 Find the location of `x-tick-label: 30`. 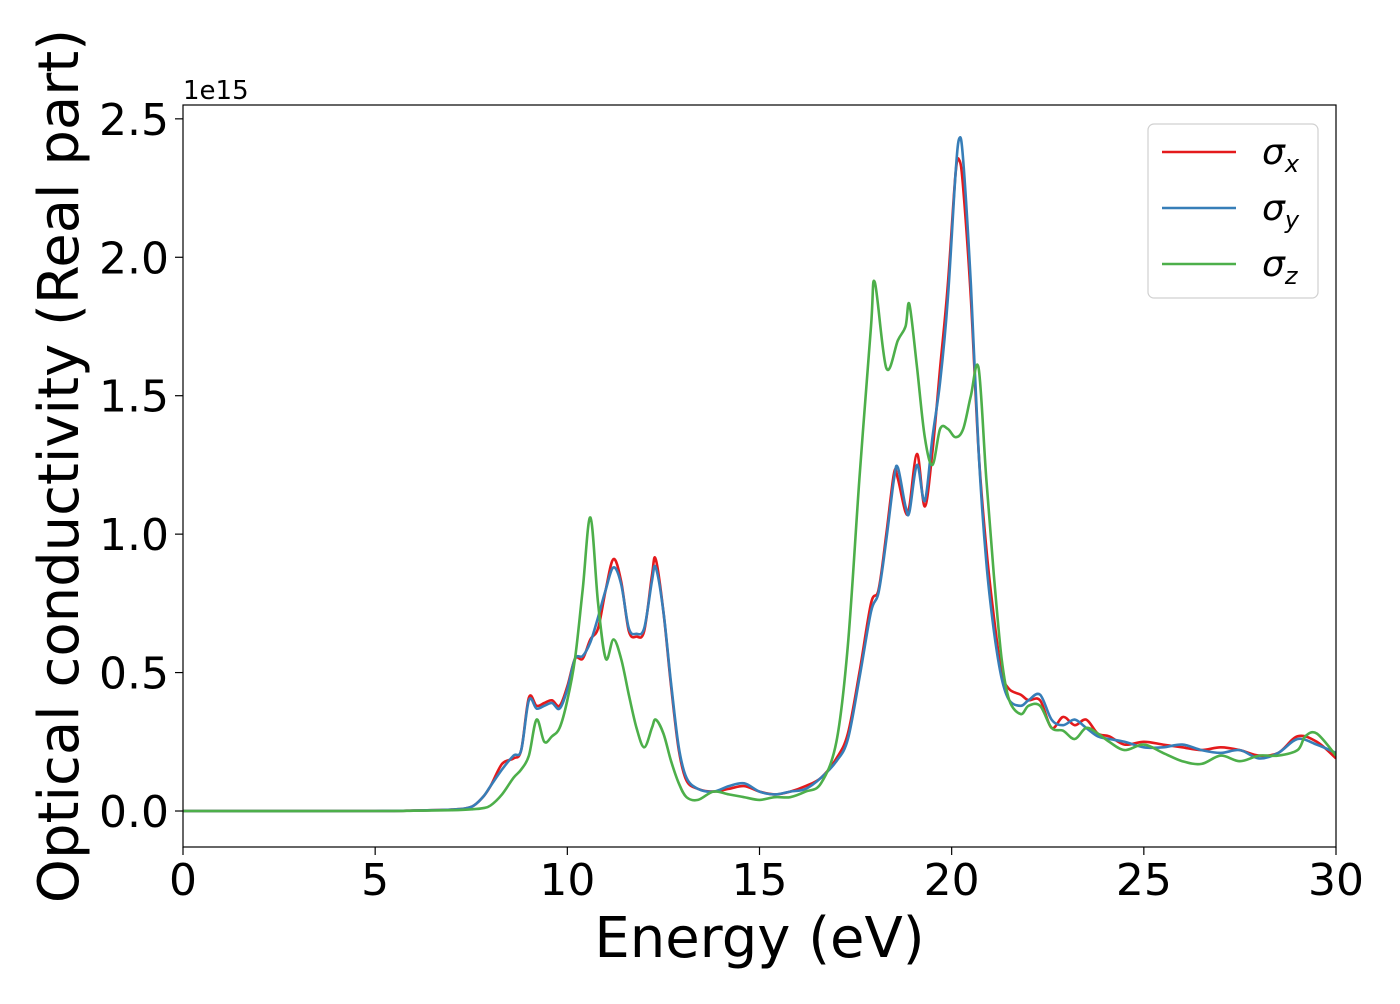

x-tick-label: 30 is located at coordinates (1336, 880).